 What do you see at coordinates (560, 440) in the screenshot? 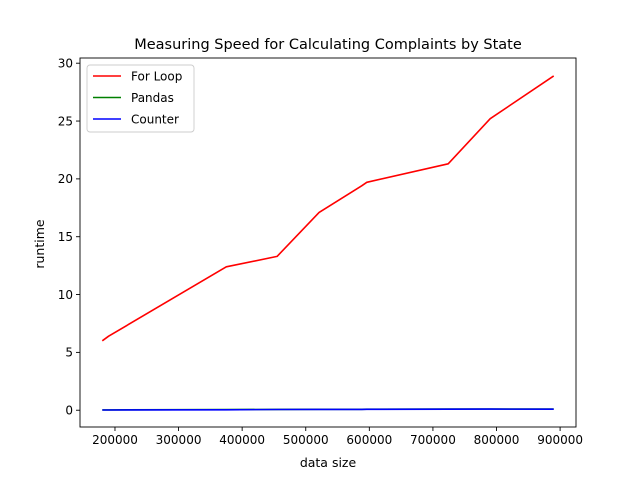
I see `x-tick-label: 900000` at bounding box center [560, 440].